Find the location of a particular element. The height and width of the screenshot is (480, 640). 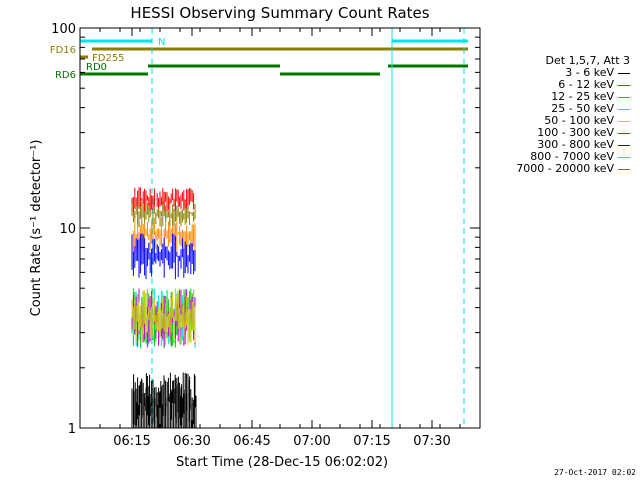

legend-entry-label: 6 - 12 keV is located at coordinates (586, 84).